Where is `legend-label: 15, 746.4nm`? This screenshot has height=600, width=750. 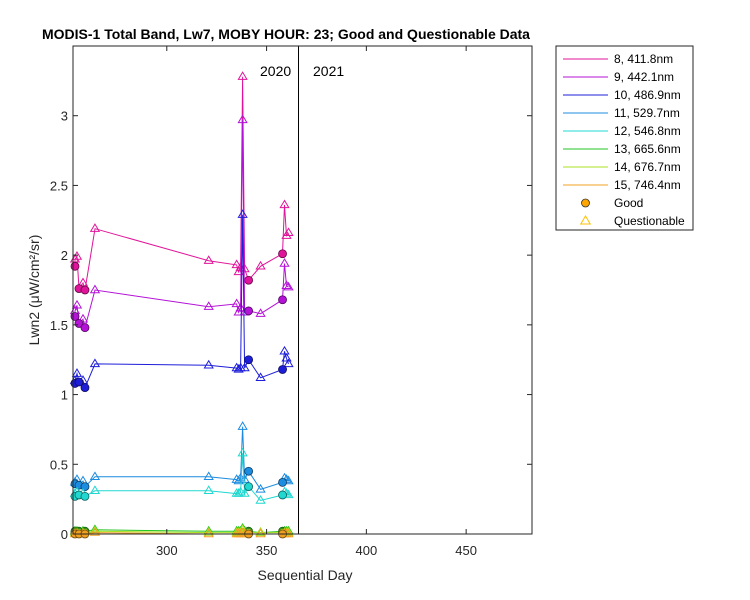 legend-label: 15, 746.4nm is located at coordinates (647, 185).